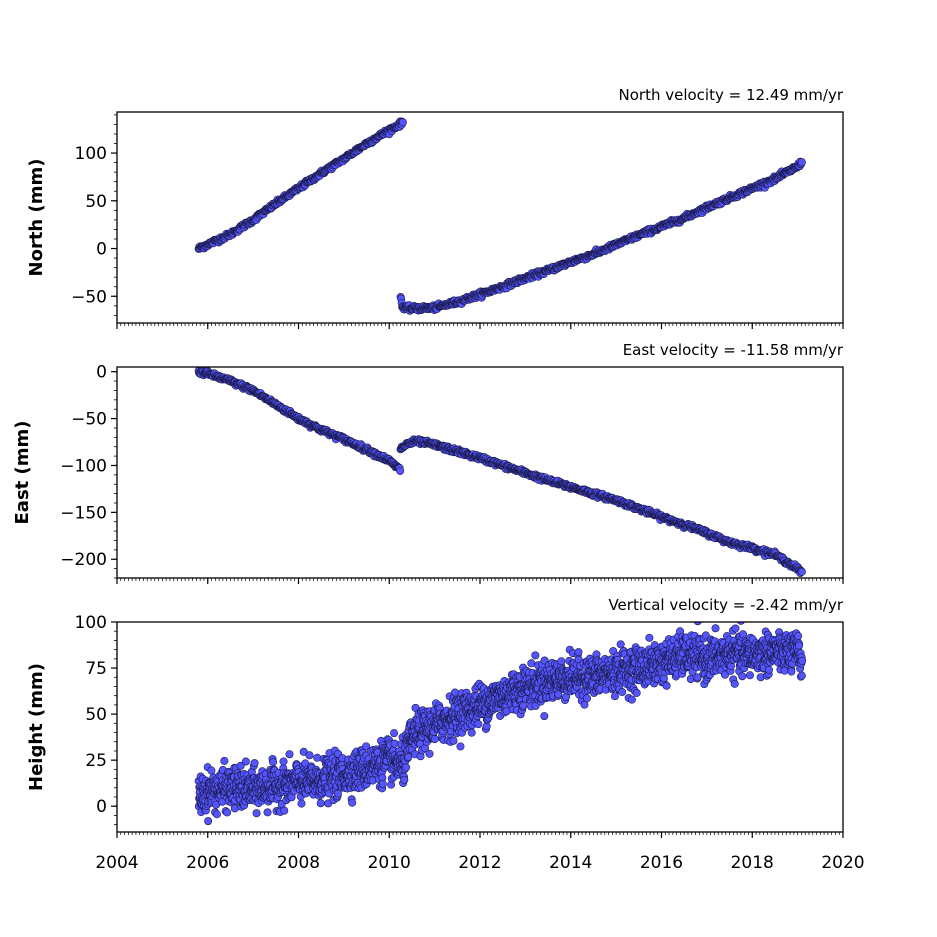 The height and width of the screenshot is (937, 937). I want to click on north-velocity-title: North velocity = 12.49 mm/yr, so click(731, 95).